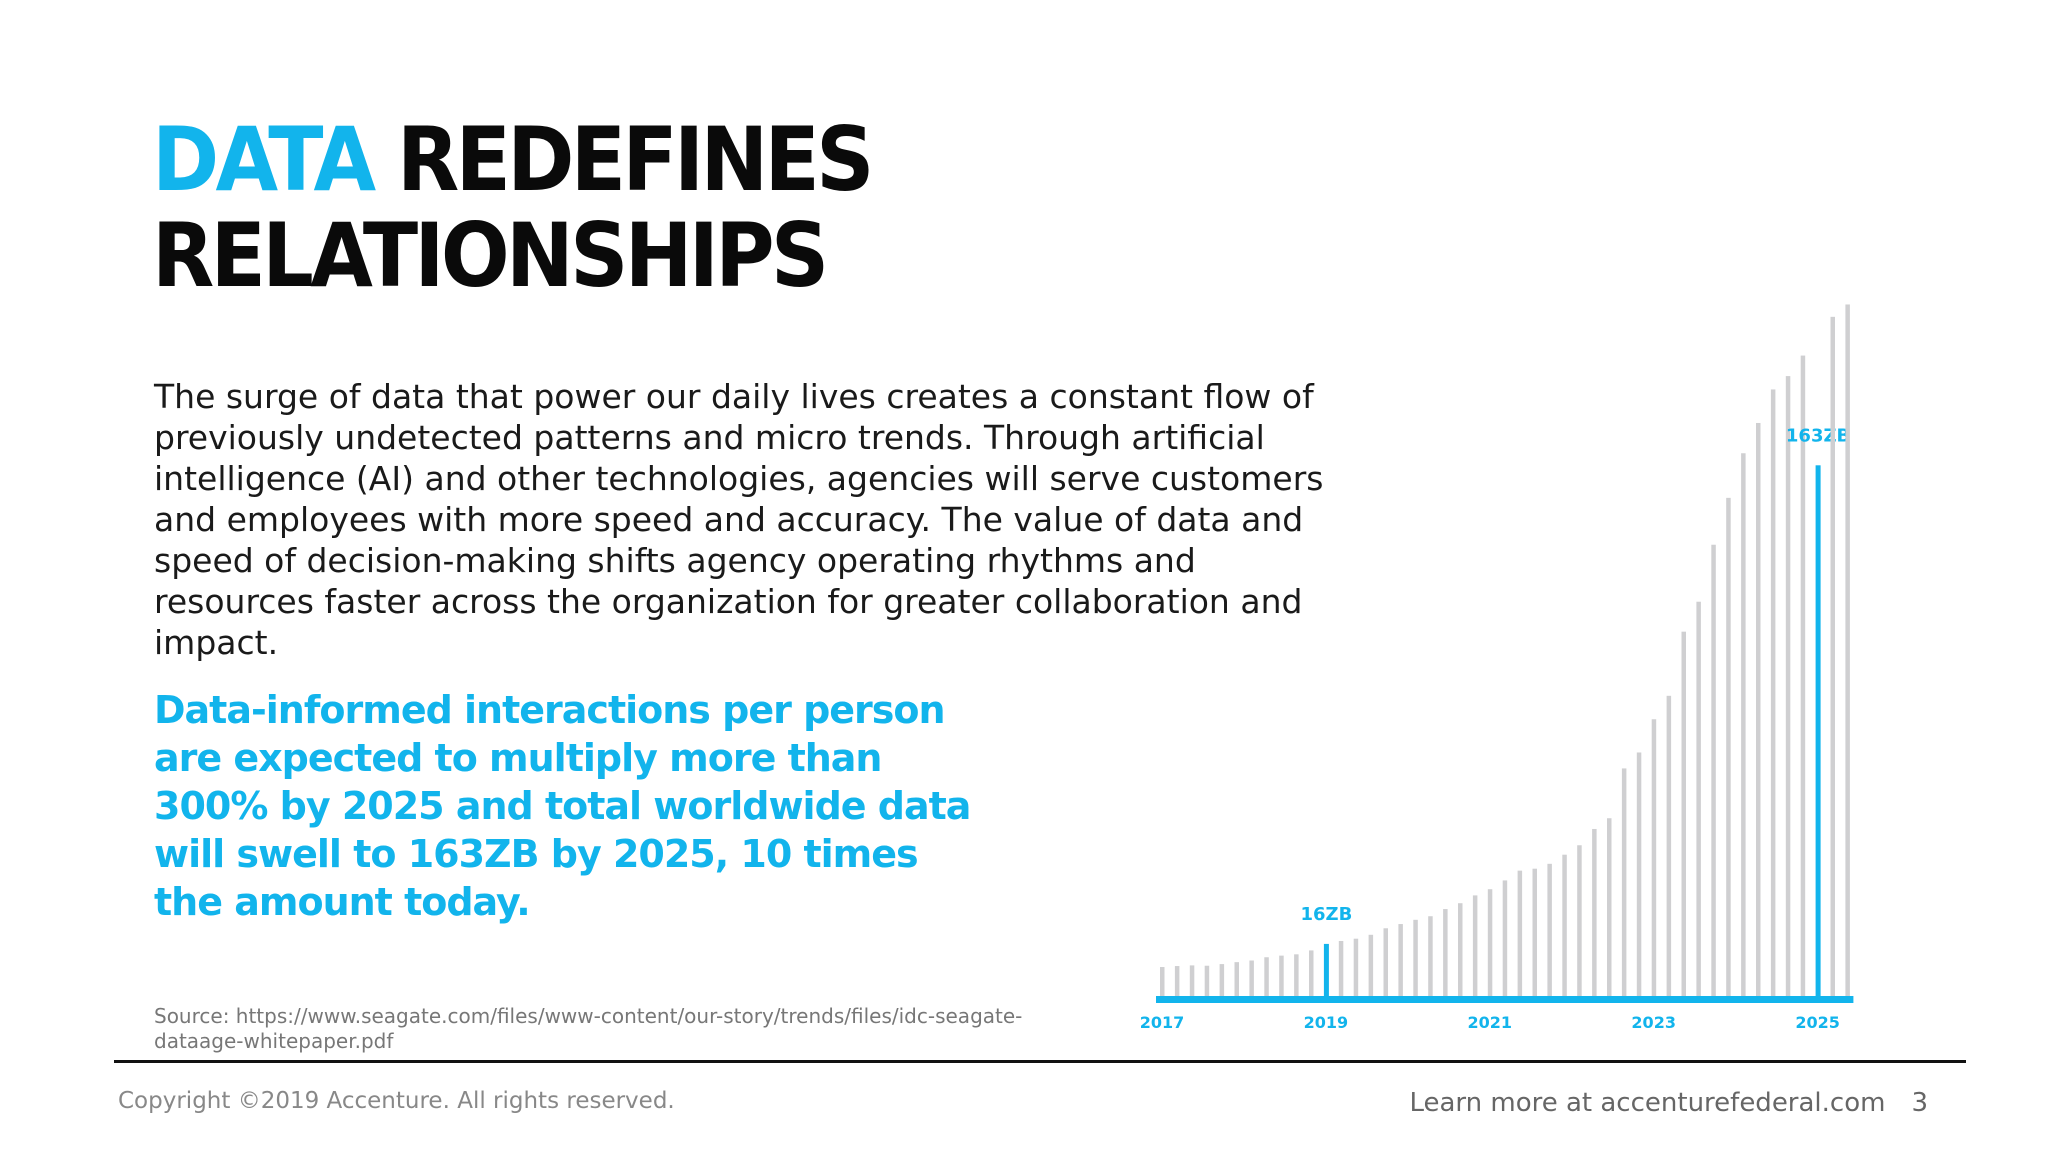  Describe the element at coordinates (1505, 999) in the screenshot. I see `chart-baseline` at that location.